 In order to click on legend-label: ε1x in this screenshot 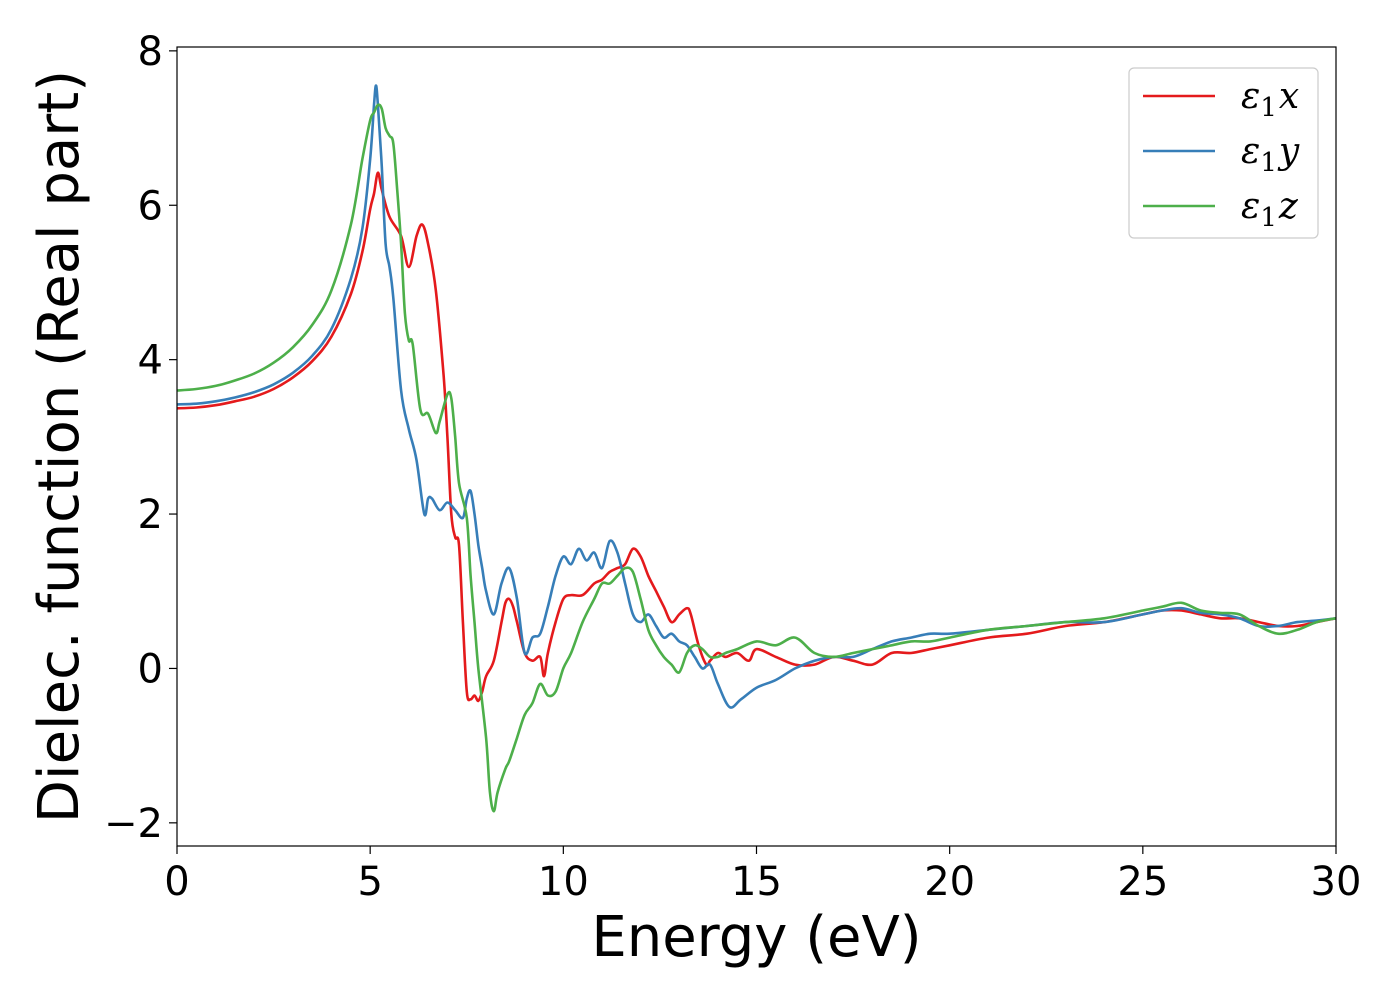, I will do `click(1270, 99)`.